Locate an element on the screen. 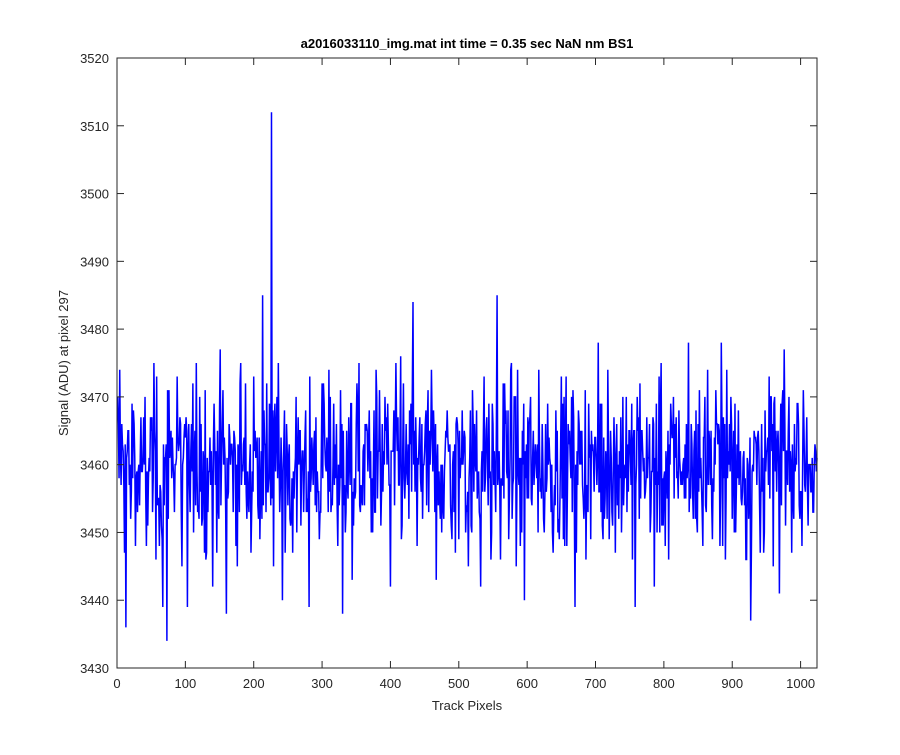 Image resolution: width=900 pixels, height=755 pixels. y-tick-label: 3440 is located at coordinates (94, 600).